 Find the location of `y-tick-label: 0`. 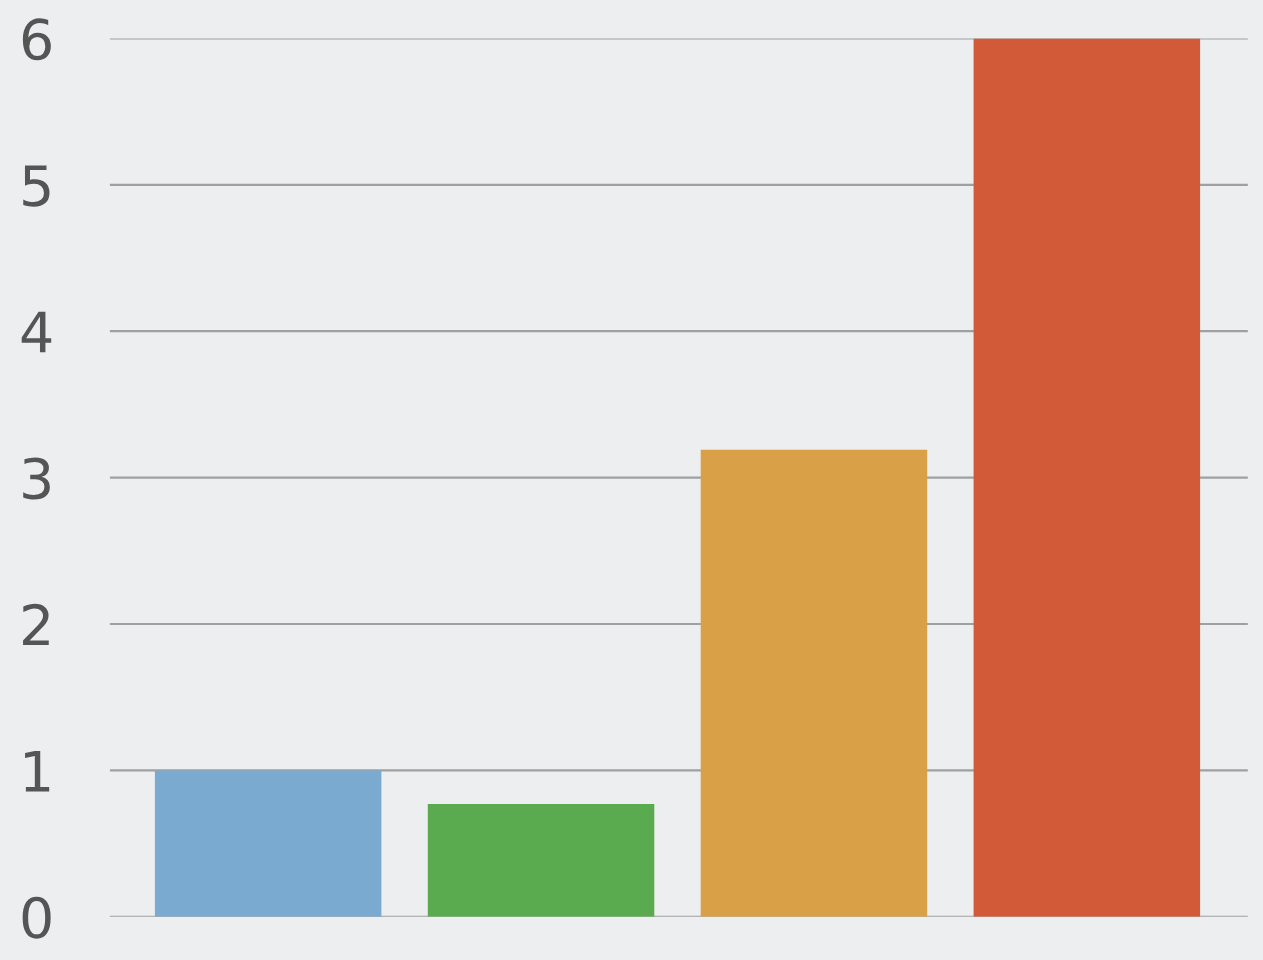

y-tick-label: 0 is located at coordinates (36, 917).